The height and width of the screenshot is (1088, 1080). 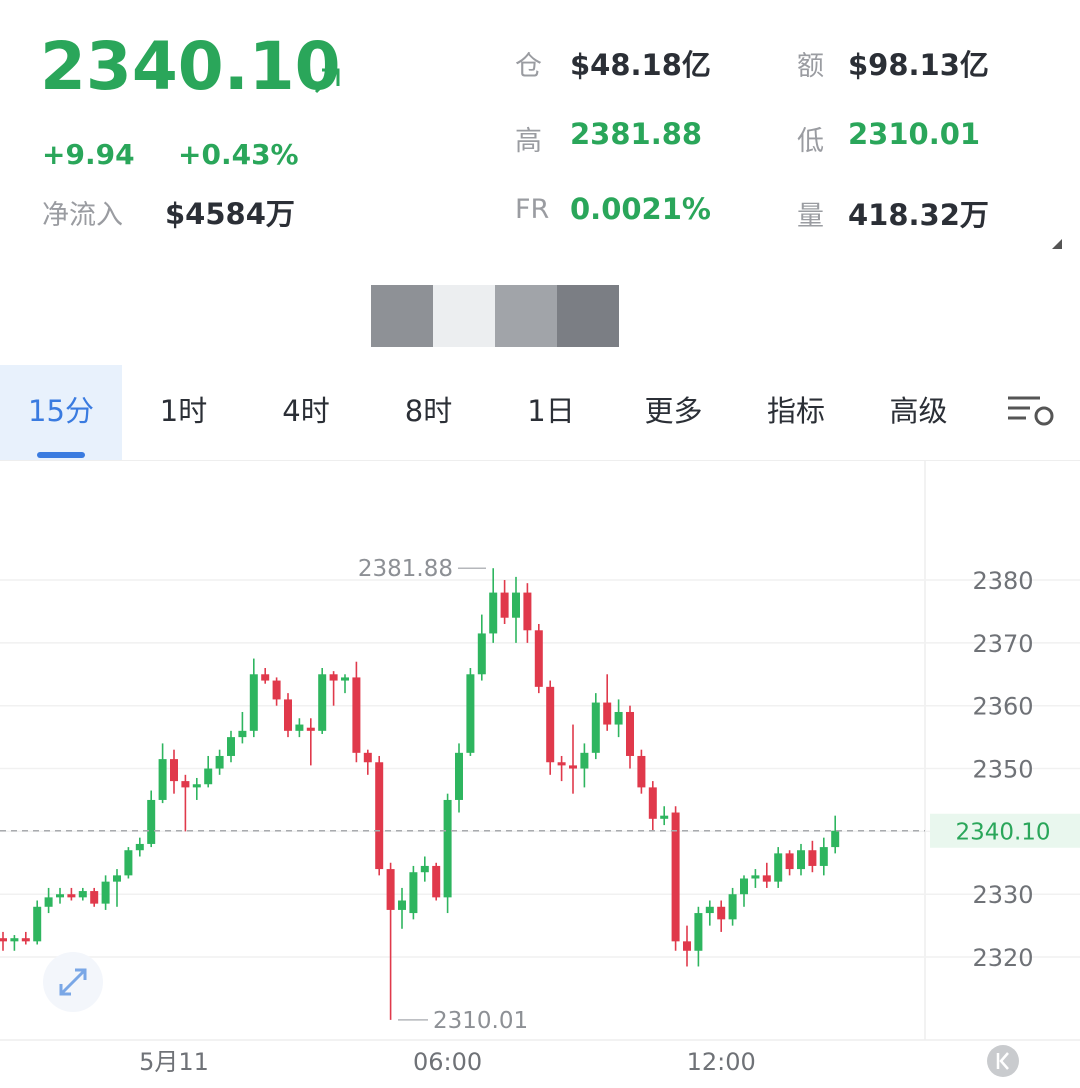 What do you see at coordinates (306, 411) in the screenshot?
I see `tab: 4时` at bounding box center [306, 411].